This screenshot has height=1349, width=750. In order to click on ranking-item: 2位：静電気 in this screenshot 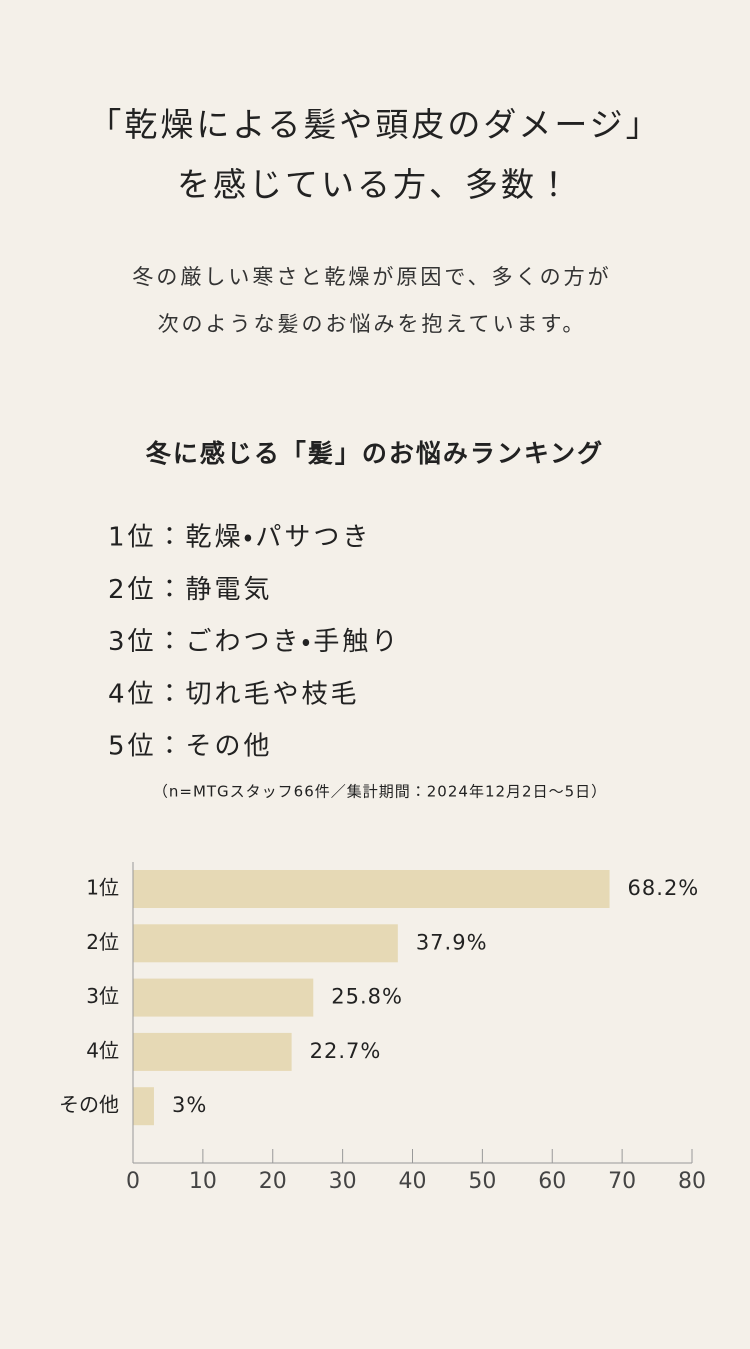, I will do `click(190, 590)`.